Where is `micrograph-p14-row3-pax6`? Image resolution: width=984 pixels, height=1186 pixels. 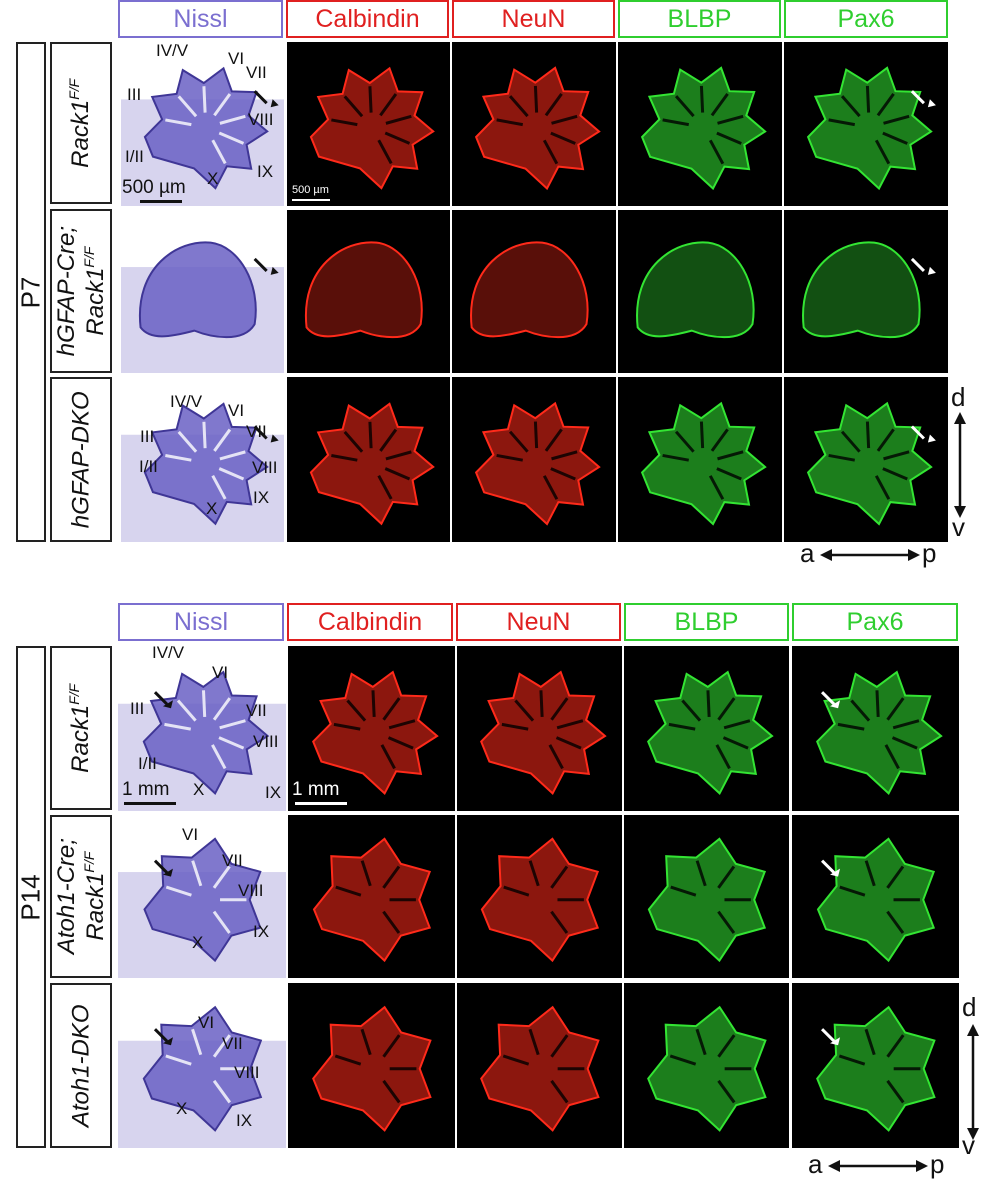 micrograph-p14-row3-pax6 is located at coordinates (875, 1065).